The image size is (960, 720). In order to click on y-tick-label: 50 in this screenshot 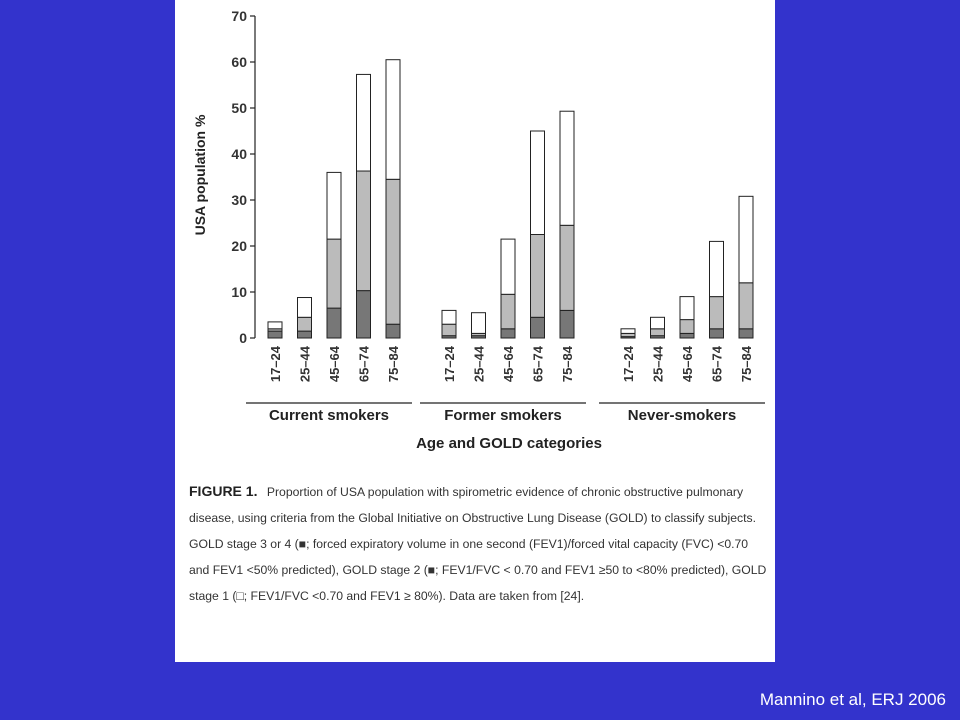, I will do `click(239, 108)`.